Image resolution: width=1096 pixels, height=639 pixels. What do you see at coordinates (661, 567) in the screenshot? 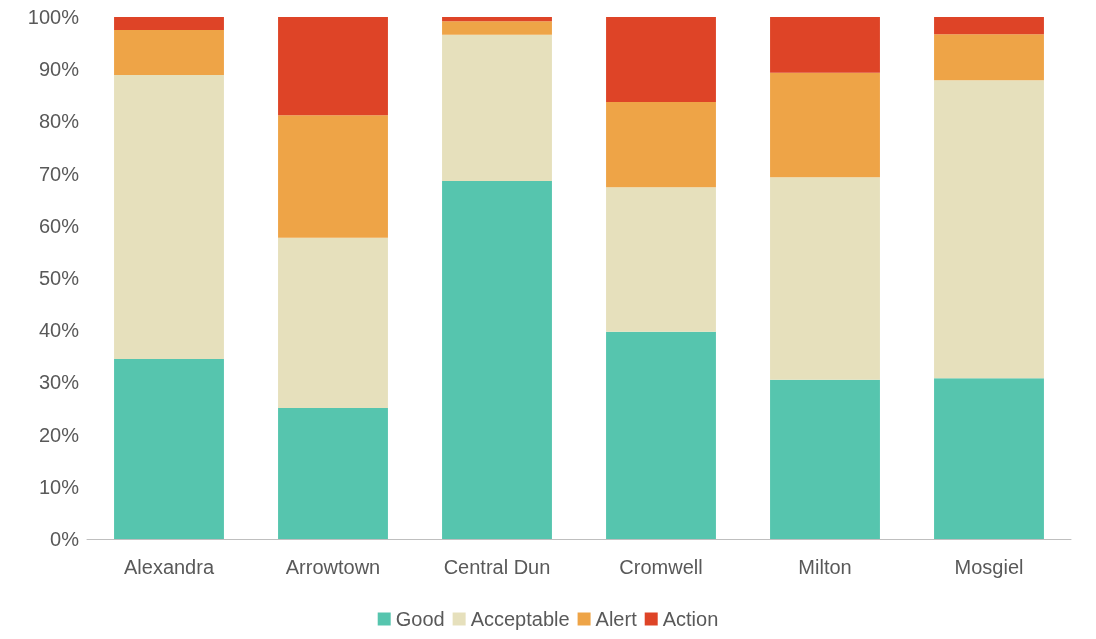
I see `x-tick-label: Cromwell` at bounding box center [661, 567].